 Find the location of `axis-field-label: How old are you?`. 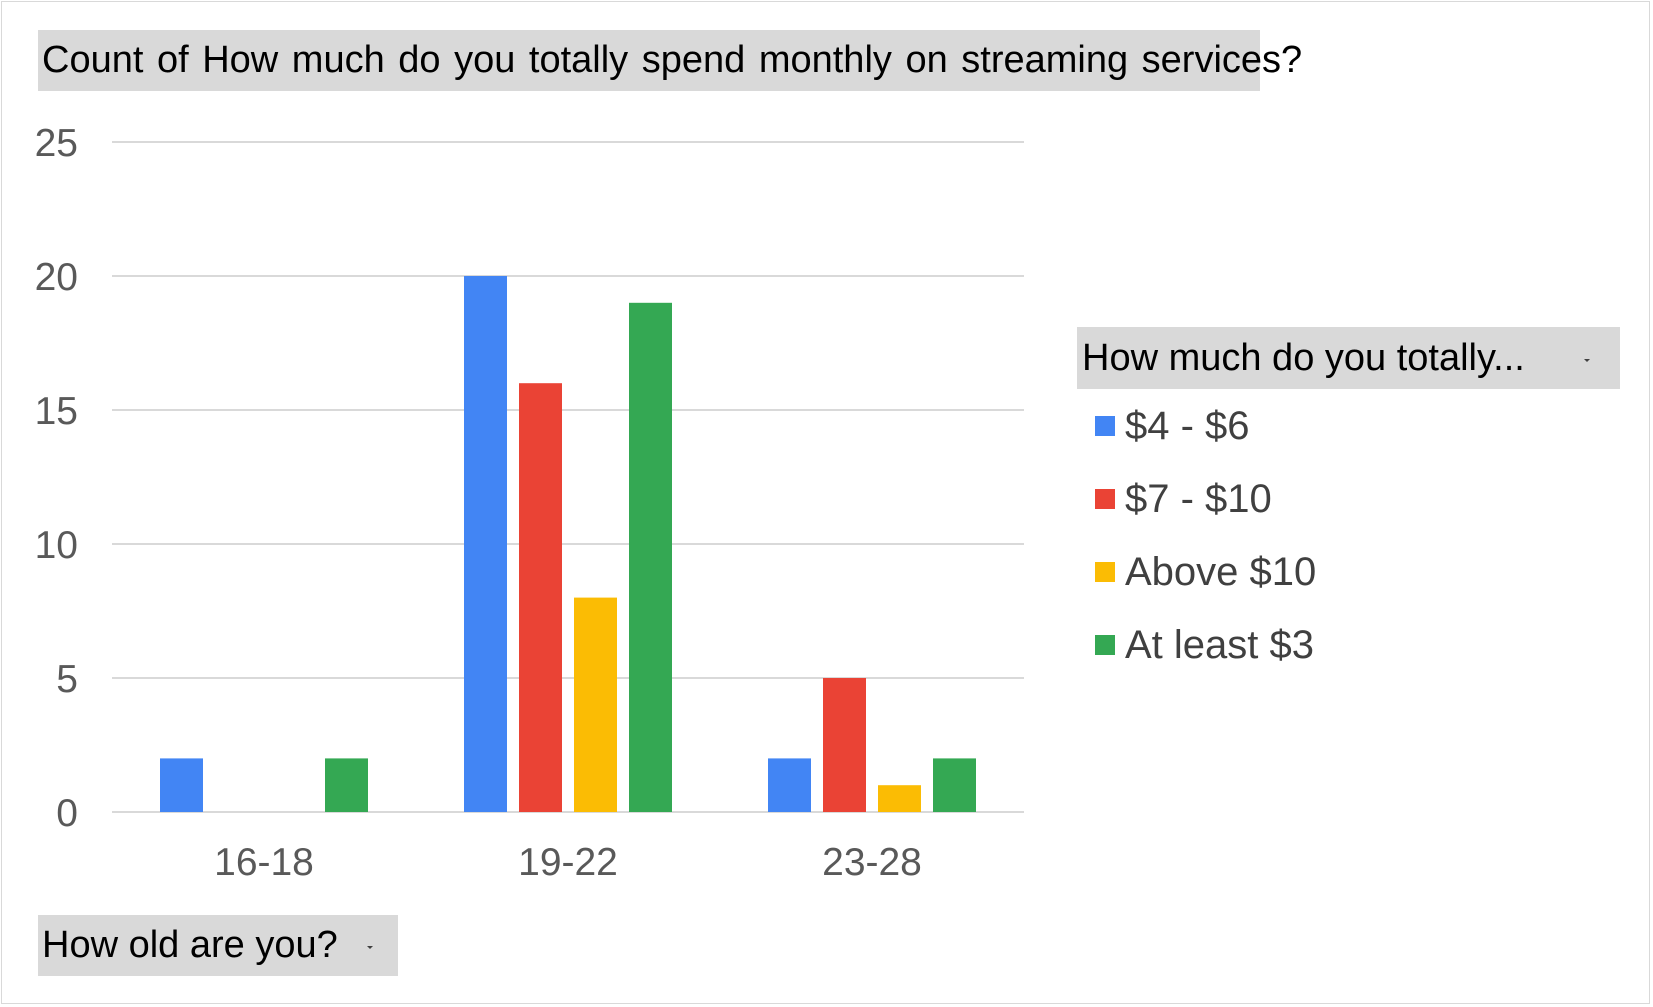

axis-field-label: How old are you? is located at coordinates (190, 945).